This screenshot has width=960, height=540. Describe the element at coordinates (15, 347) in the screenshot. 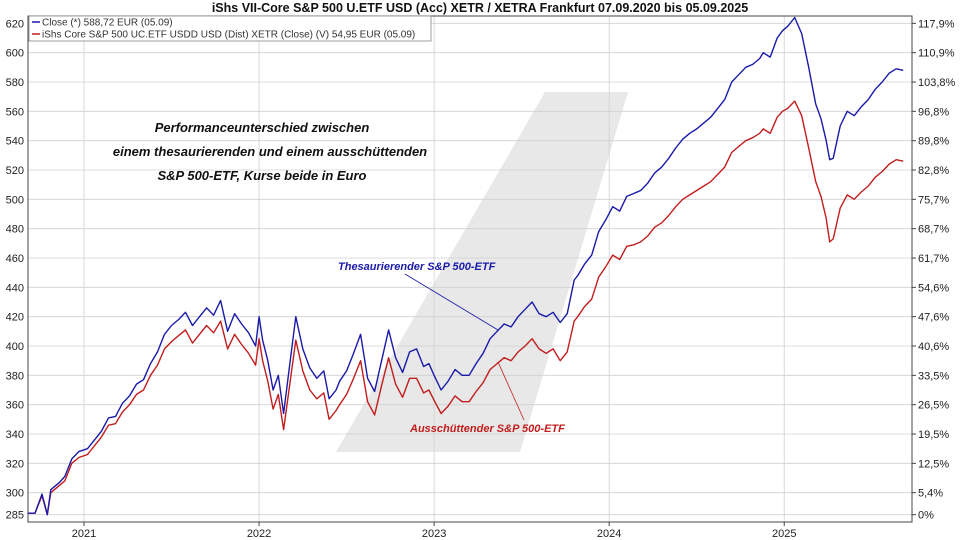

I see `y-left-tick-label: 400` at that location.